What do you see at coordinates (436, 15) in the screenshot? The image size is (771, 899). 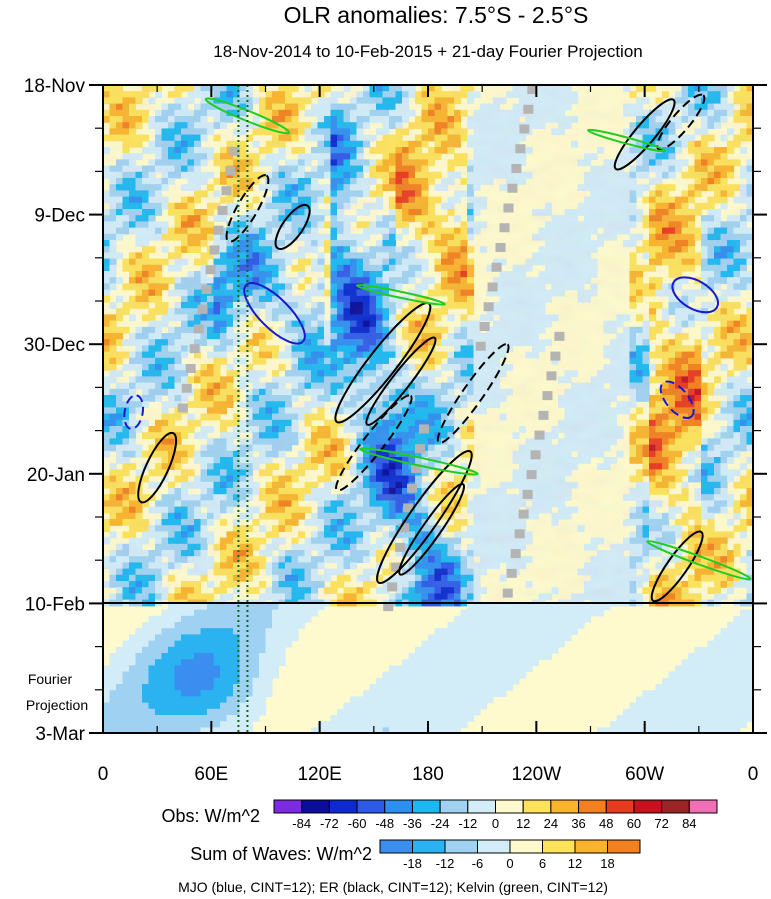 I see `chart-title: OLR anomalies: 7.5°S - 2.5°S` at bounding box center [436, 15].